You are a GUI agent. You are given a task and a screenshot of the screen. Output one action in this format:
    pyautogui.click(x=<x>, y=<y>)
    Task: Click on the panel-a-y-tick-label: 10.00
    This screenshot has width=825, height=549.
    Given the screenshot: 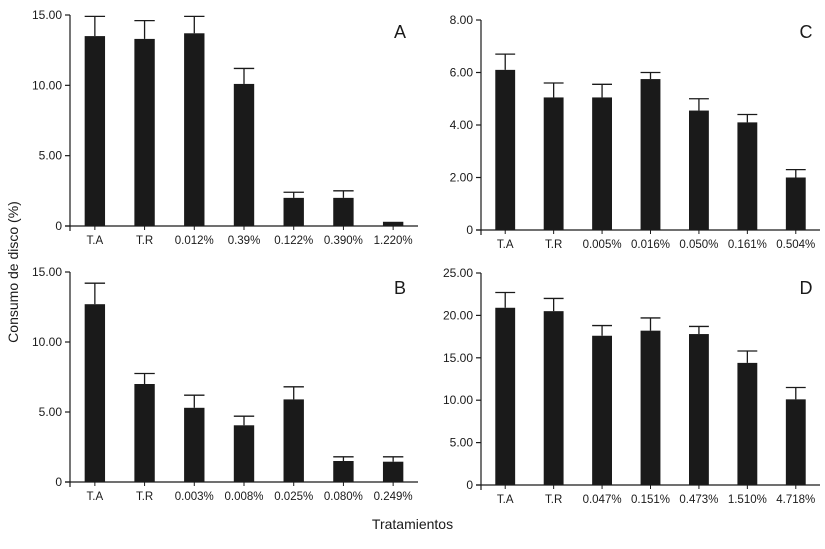 What is the action you would take?
    pyautogui.click(x=47, y=85)
    